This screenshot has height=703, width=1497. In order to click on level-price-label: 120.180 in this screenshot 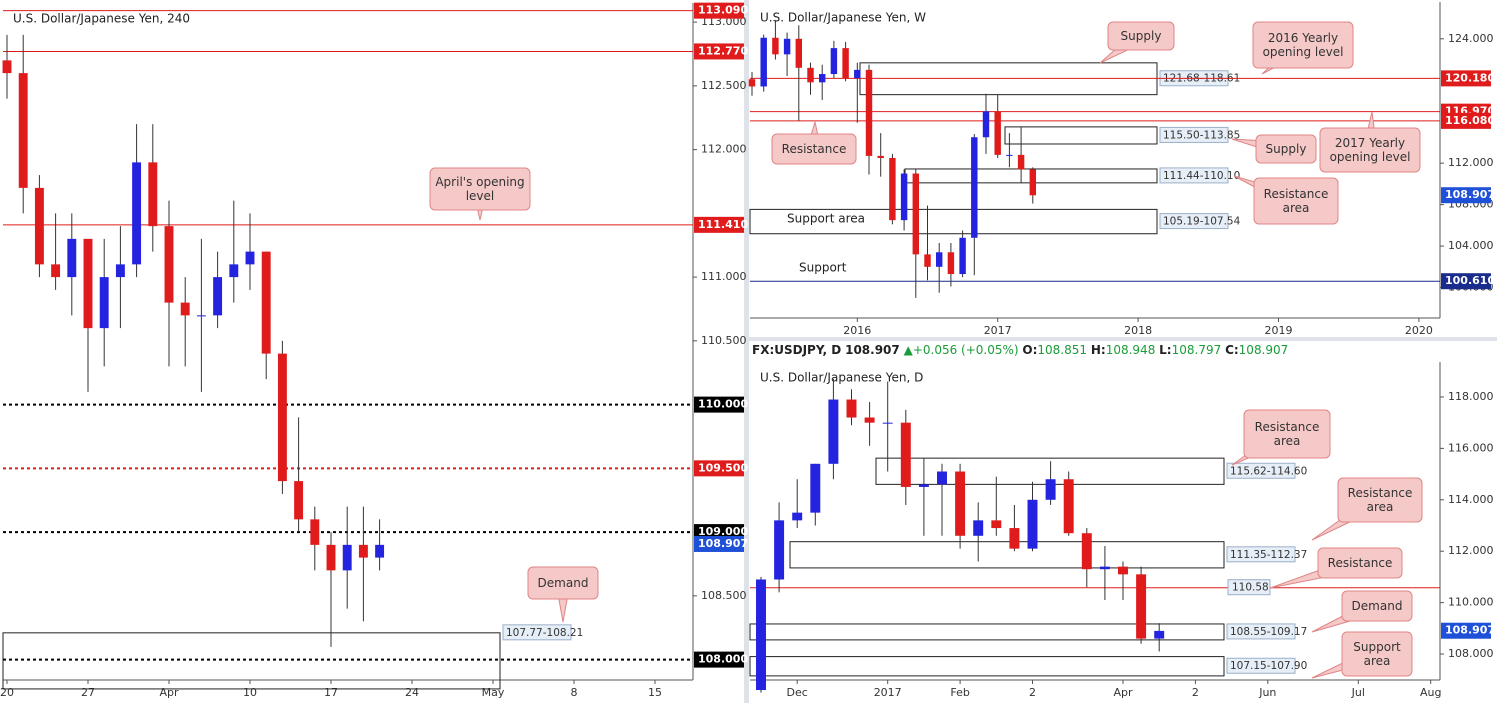, I will do `click(1470, 77)`.